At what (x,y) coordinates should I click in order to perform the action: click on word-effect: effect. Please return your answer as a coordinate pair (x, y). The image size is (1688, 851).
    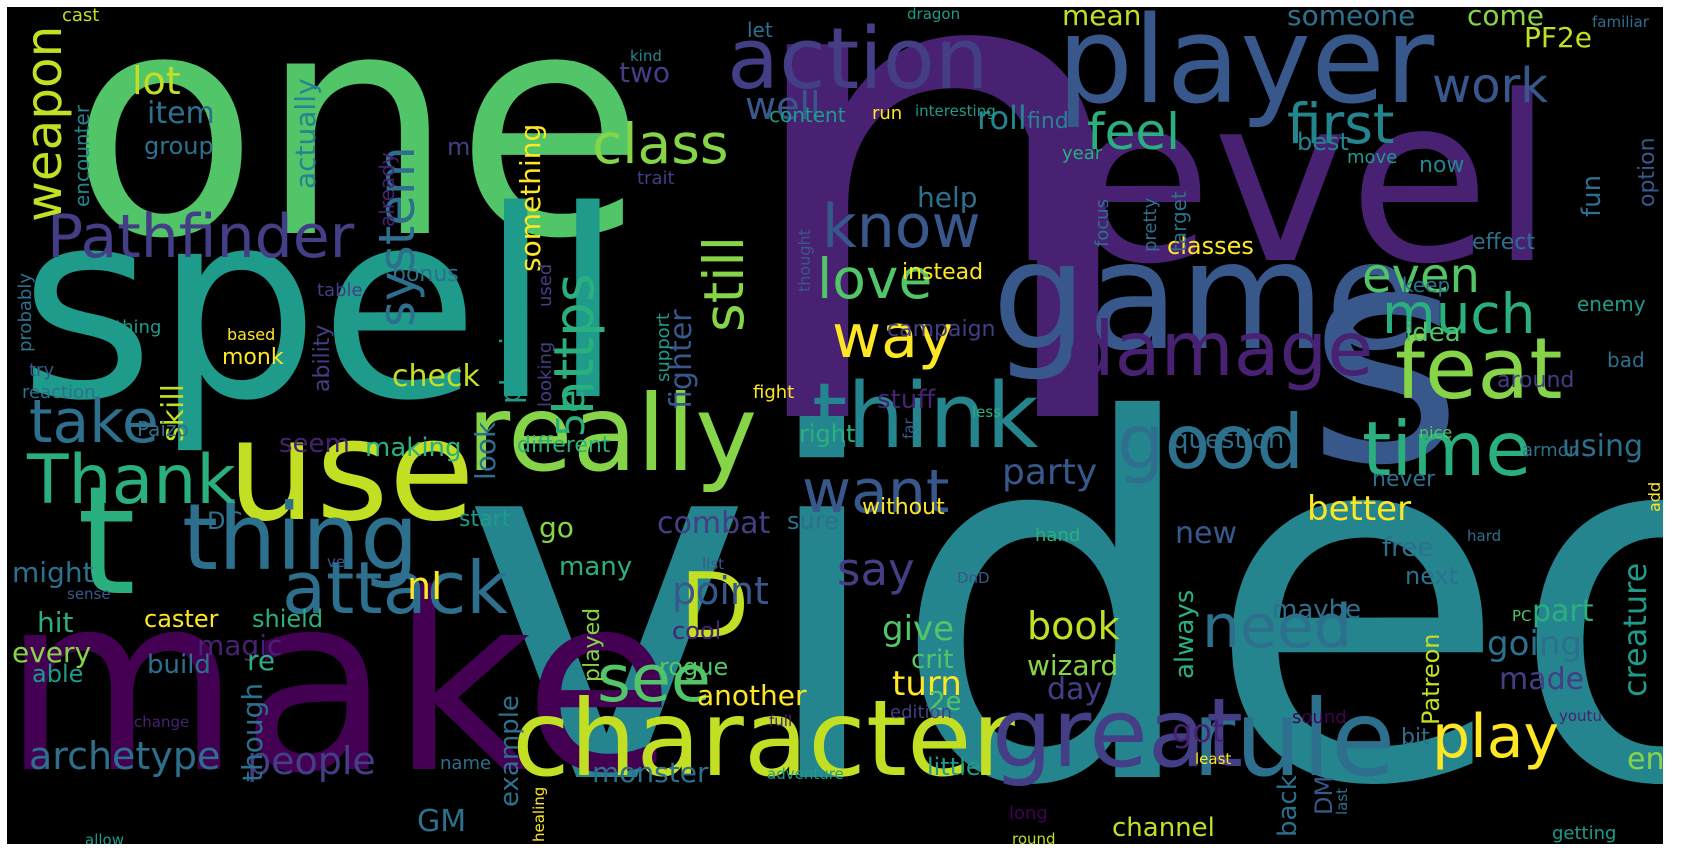
    Looking at the image, I should click on (1503, 242).